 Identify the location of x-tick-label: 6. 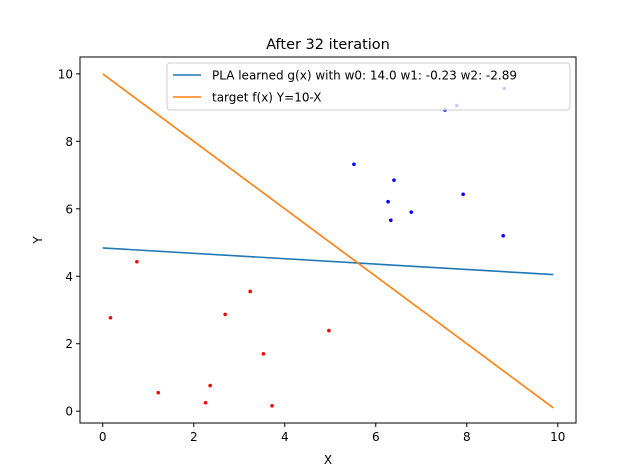
(376, 437).